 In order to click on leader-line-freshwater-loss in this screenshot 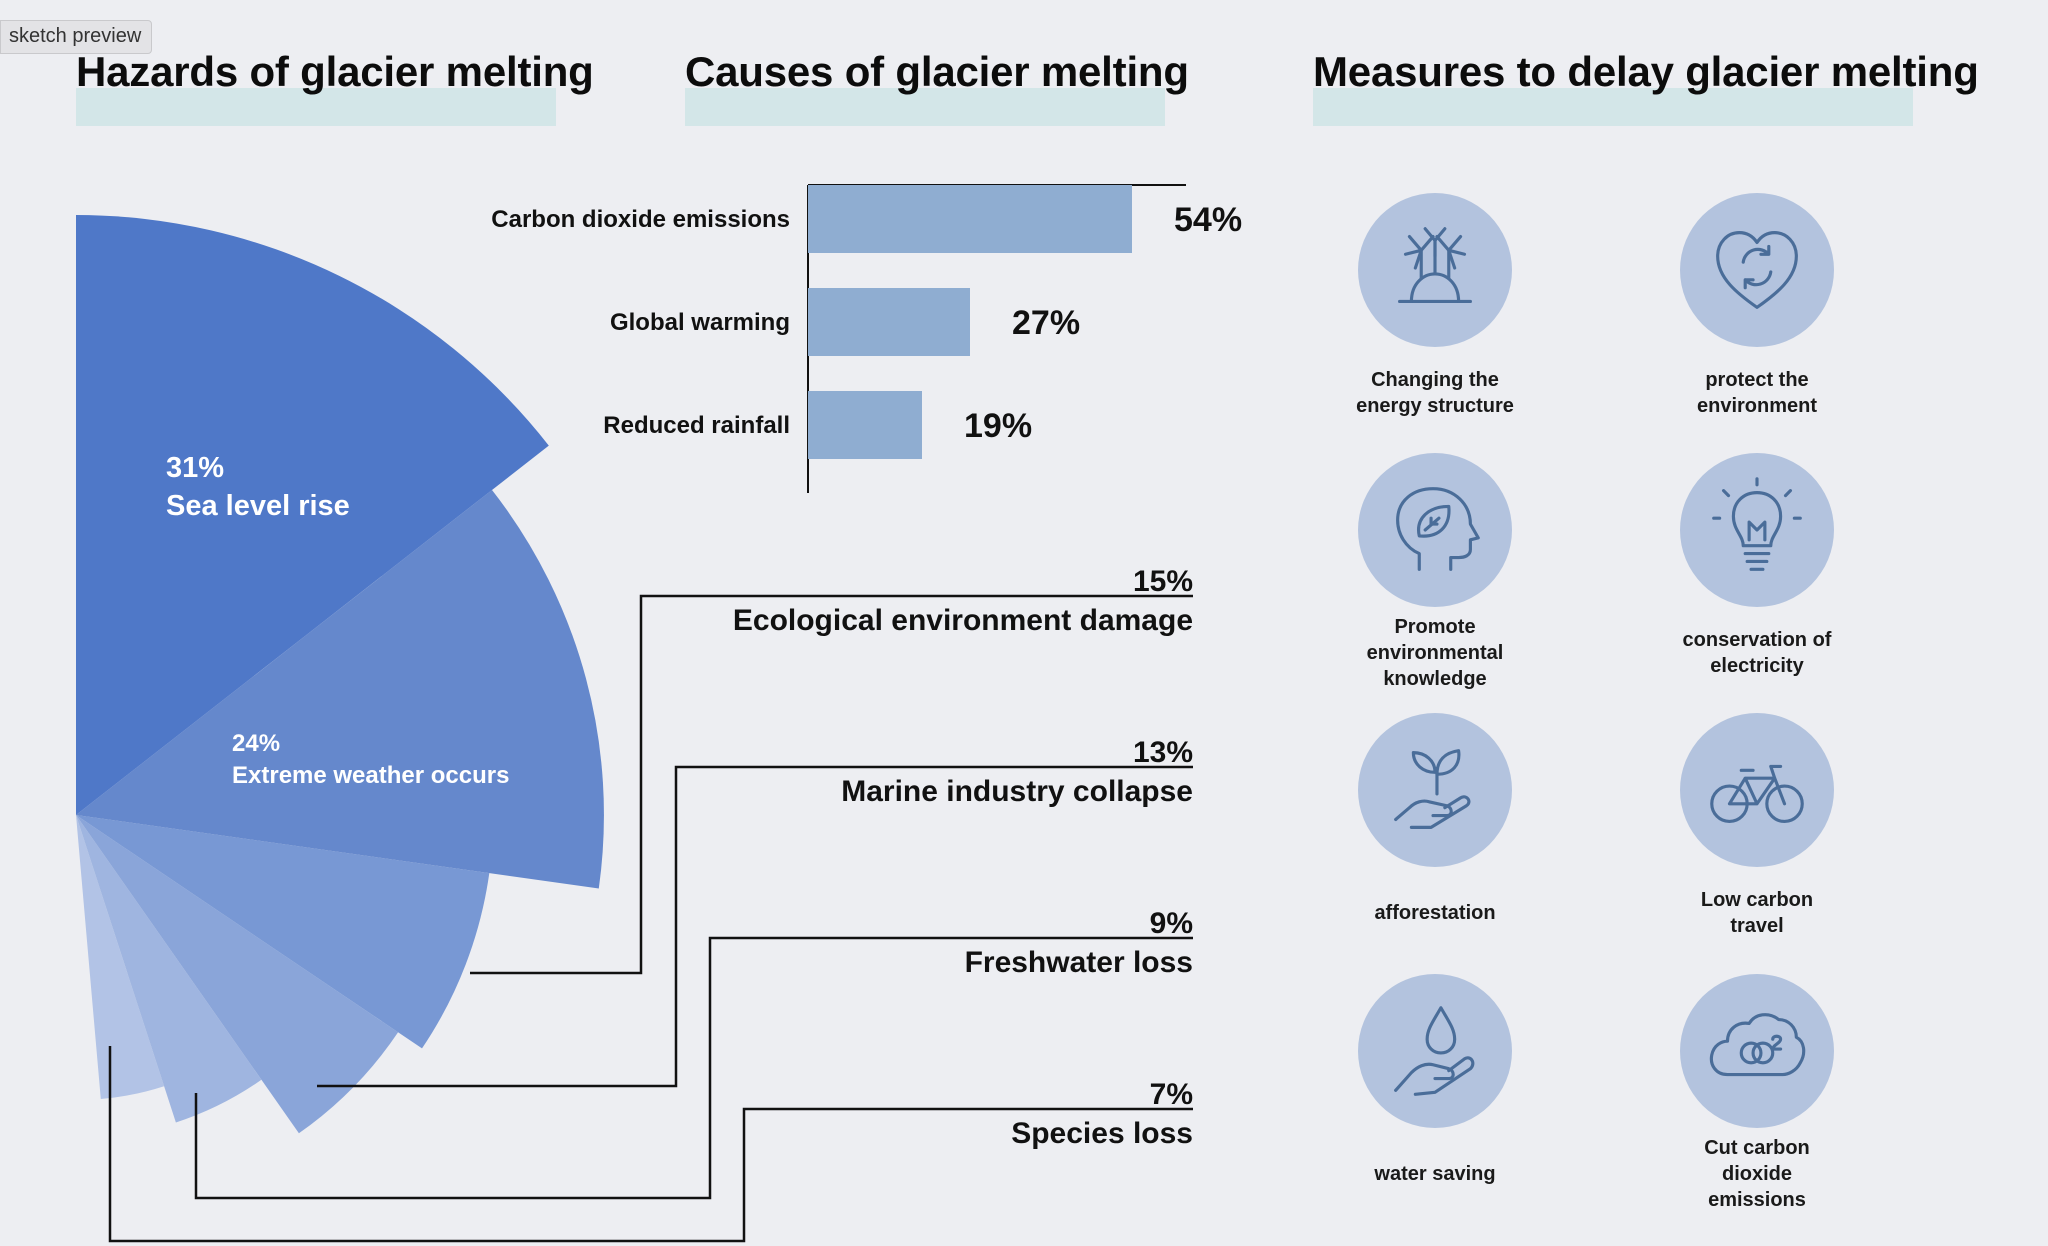, I will do `click(693, 1068)`.